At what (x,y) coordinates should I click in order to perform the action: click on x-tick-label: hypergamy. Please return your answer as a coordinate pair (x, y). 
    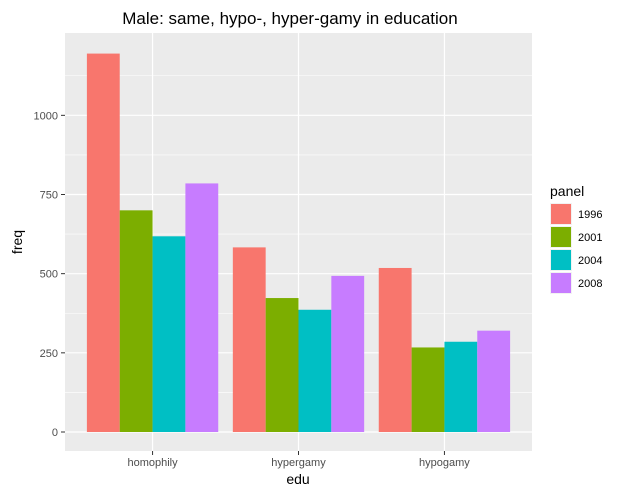
    Looking at the image, I should click on (298, 463).